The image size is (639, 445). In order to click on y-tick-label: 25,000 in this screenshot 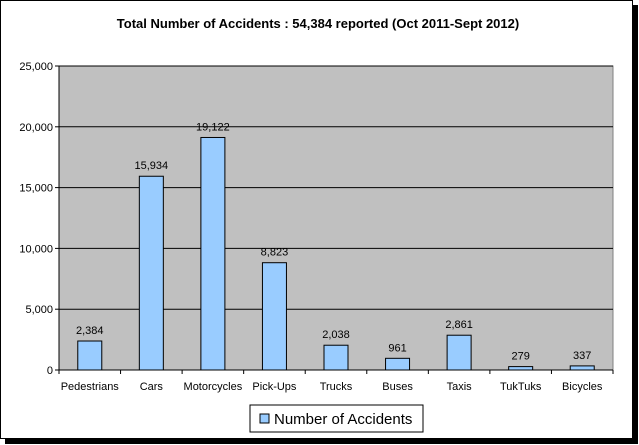, I will do `click(36, 67)`.